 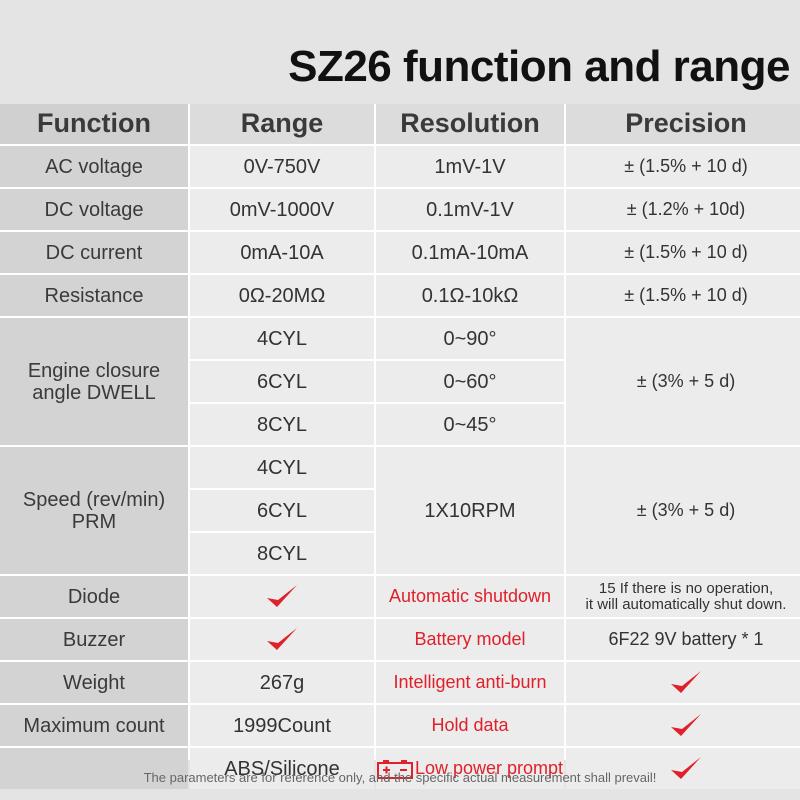 I want to click on range-speed-6cyl: 6CYL, so click(x=282, y=510).